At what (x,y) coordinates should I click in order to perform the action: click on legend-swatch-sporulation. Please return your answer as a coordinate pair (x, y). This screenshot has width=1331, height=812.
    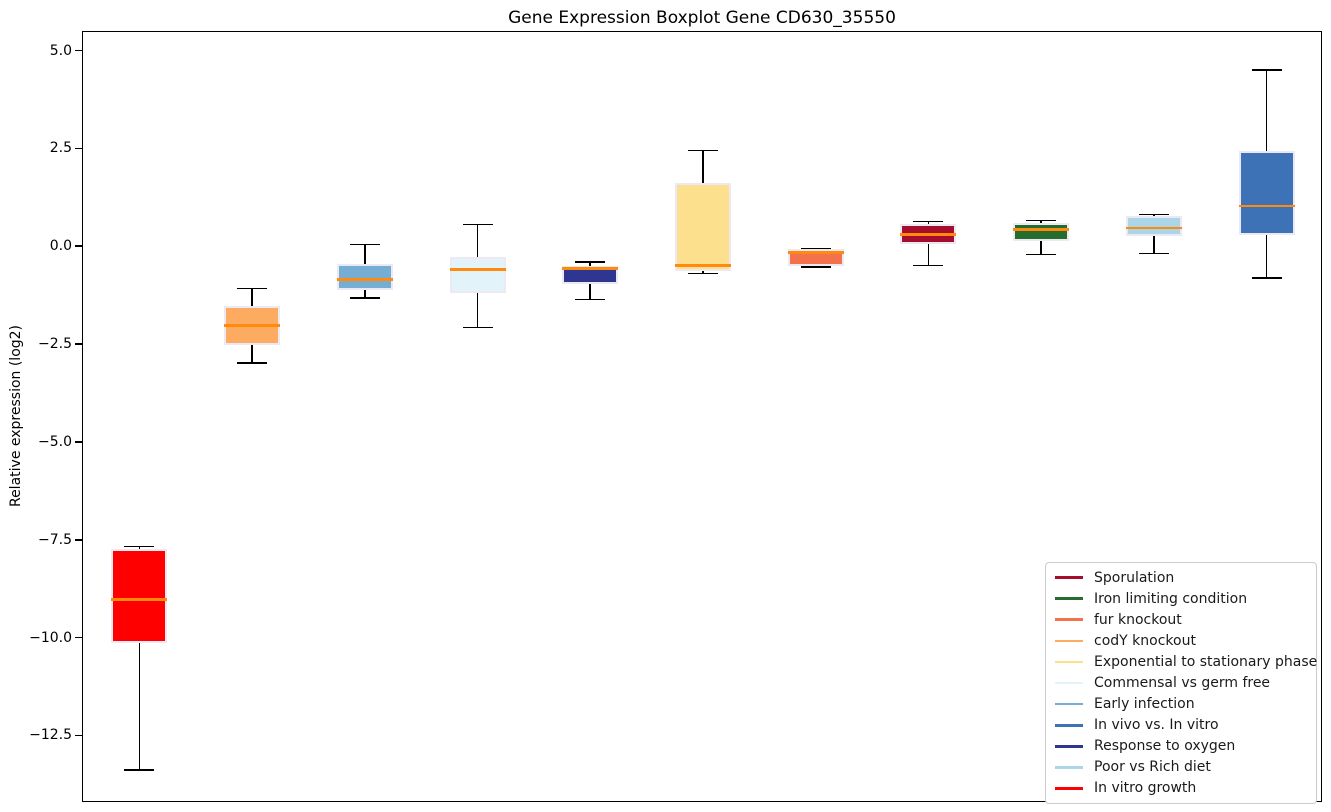
    Looking at the image, I should click on (1069, 577).